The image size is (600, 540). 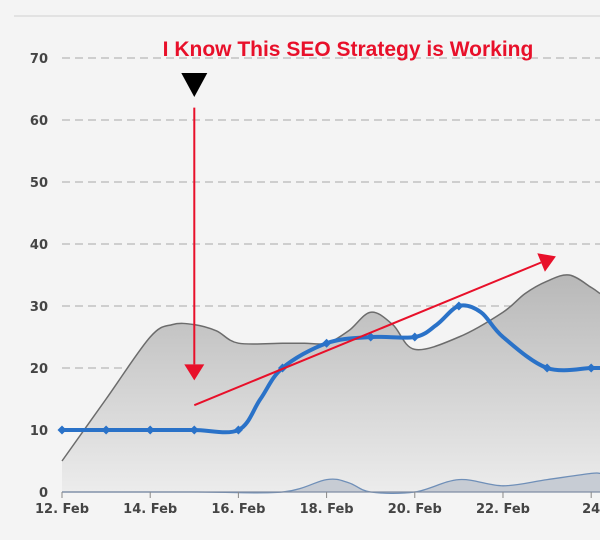 What do you see at coordinates (39, 276) in the screenshot?
I see `y-axis-ticks: 0 10 20 30 40 50 60 70` at bounding box center [39, 276].